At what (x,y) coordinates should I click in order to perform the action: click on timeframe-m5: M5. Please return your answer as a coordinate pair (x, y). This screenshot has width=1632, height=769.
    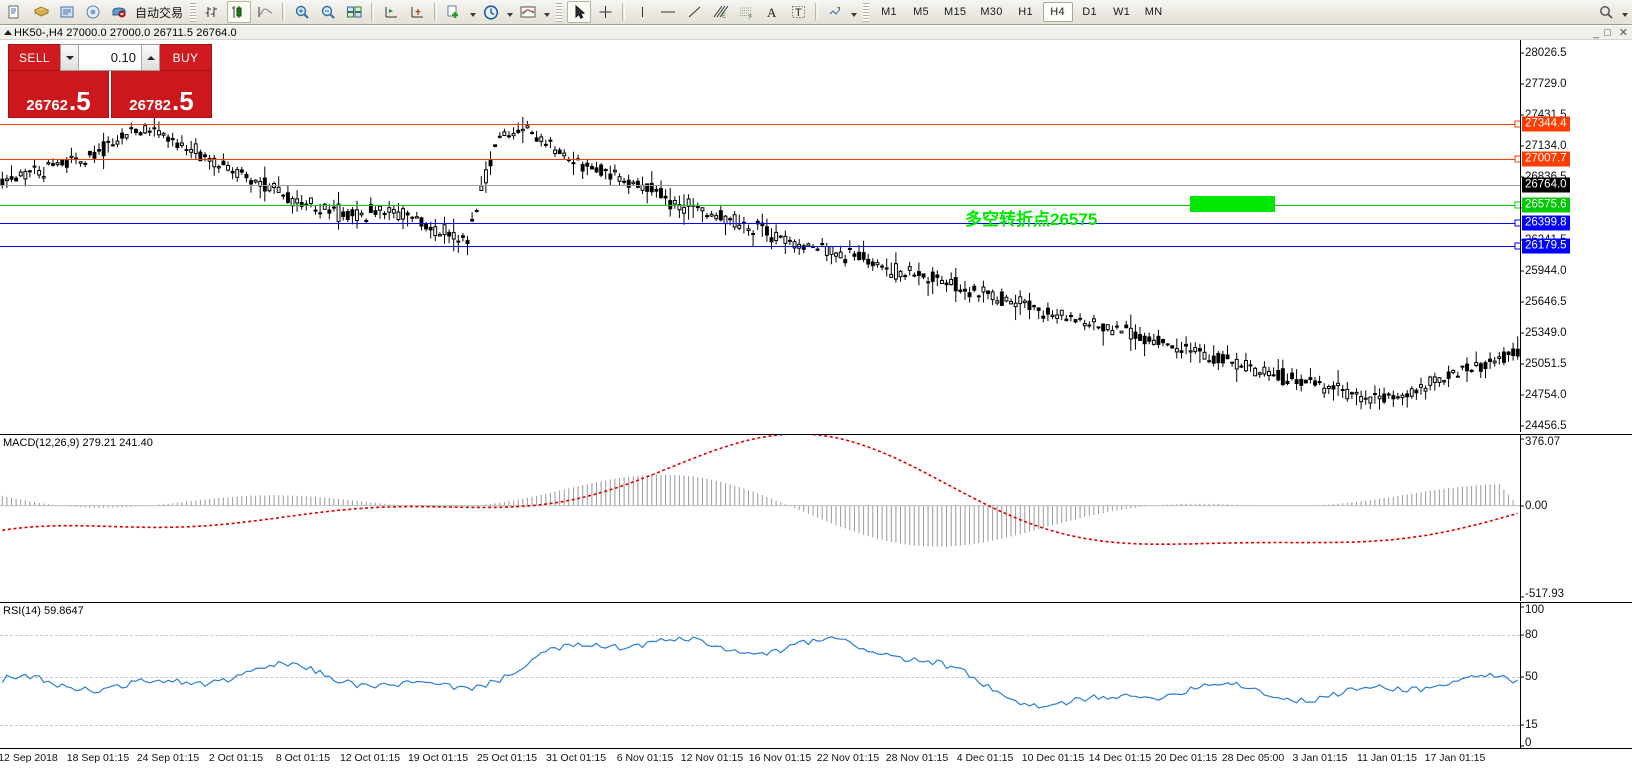
    Looking at the image, I should click on (921, 12).